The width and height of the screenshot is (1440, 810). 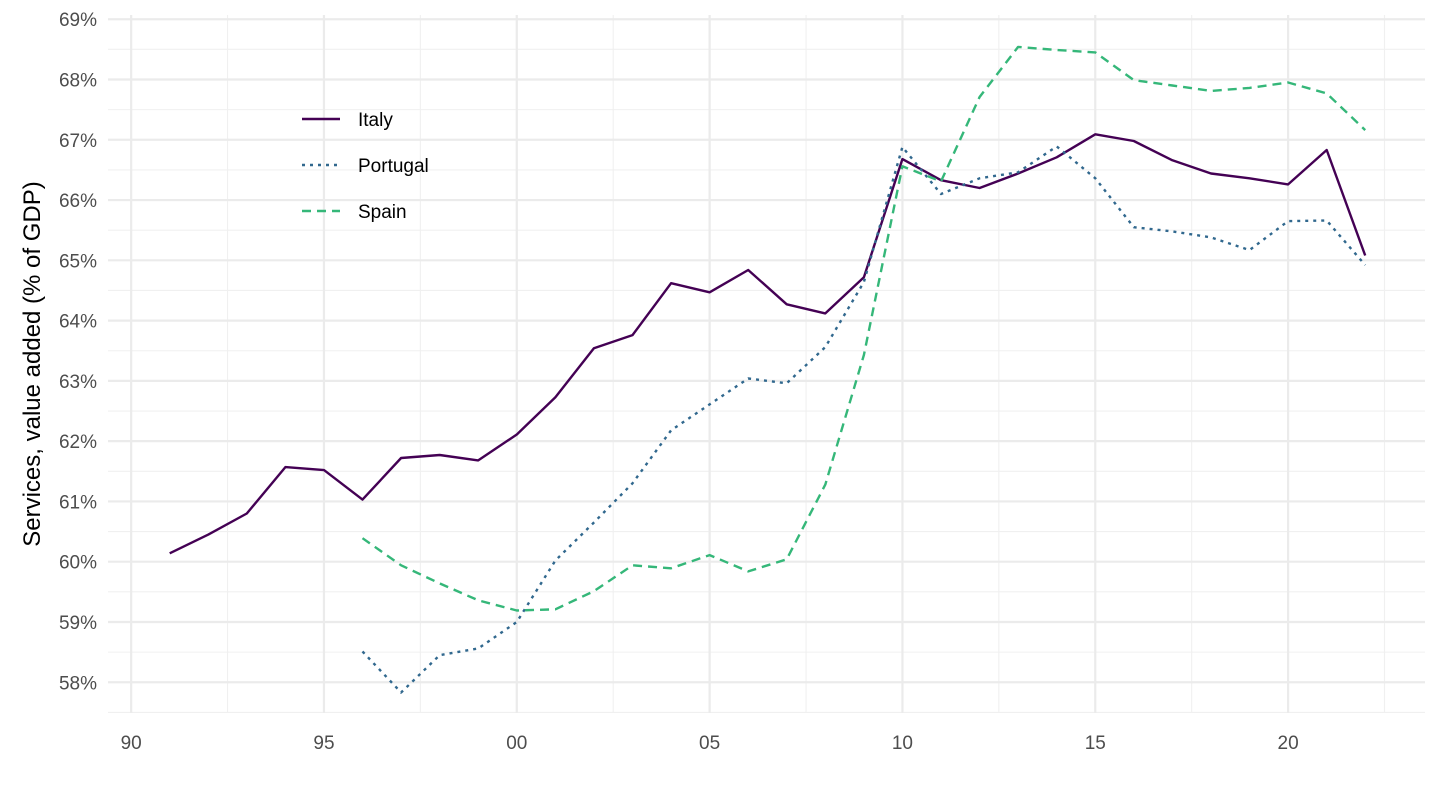 I want to click on x-tick-label: 90, so click(x=131, y=743).